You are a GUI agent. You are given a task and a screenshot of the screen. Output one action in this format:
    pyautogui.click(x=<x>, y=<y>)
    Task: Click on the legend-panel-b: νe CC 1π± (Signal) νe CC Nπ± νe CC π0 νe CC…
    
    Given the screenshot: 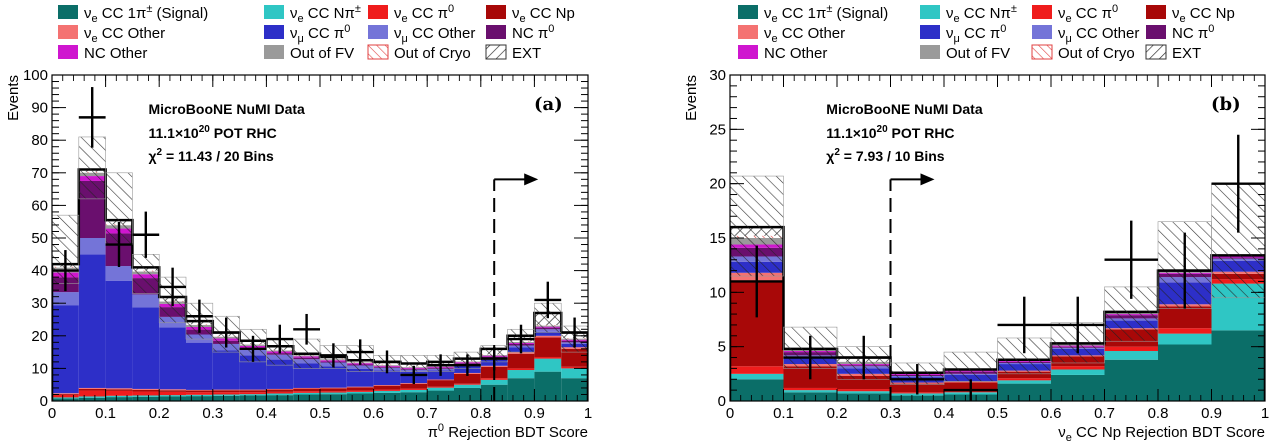 What is the action you would take?
    pyautogui.click(x=986, y=32)
    